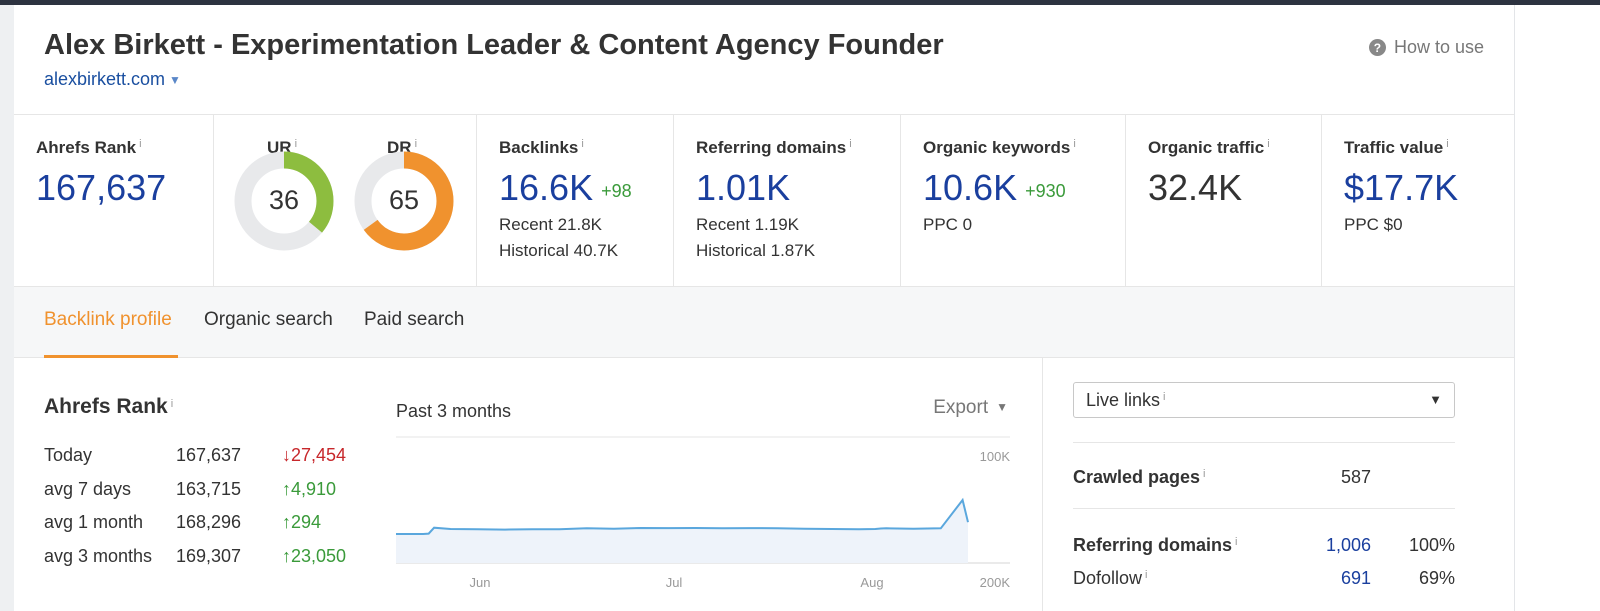 This screenshot has height=611, width=1600. I want to click on referring-domains-recent: Recent 1.19K, so click(748, 224).